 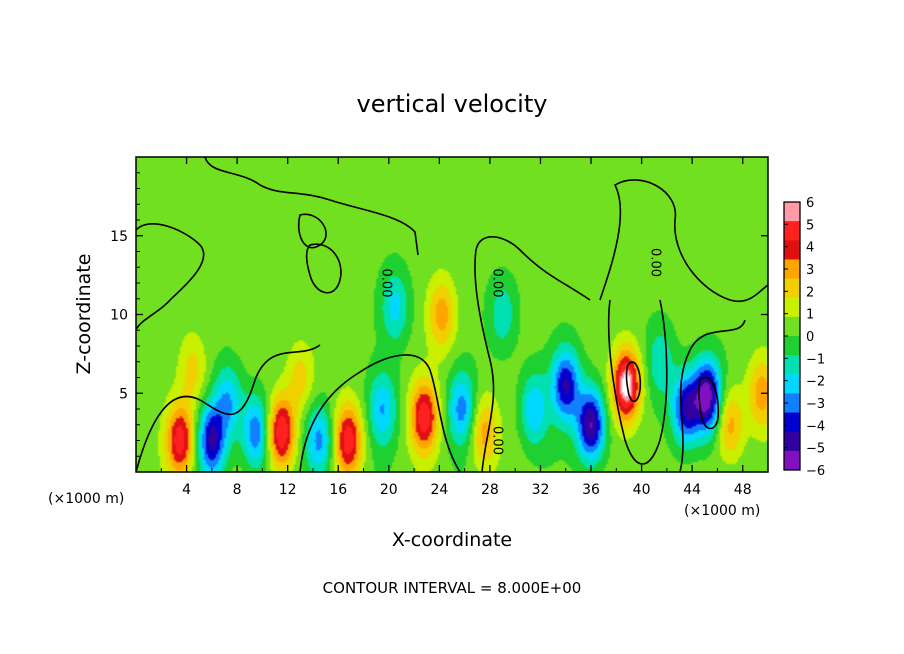 I want to click on x-tick-label: 20, so click(x=389, y=490).